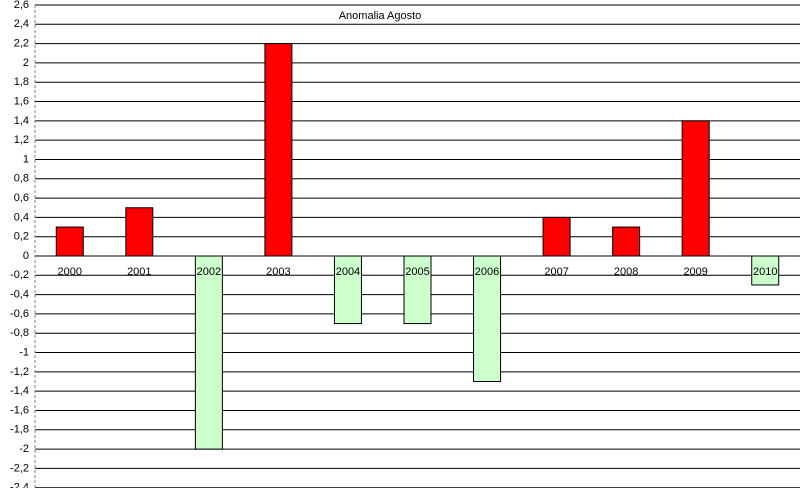 This screenshot has width=800, height=488. I want to click on y-tick-label: 0,8, so click(21, 179).